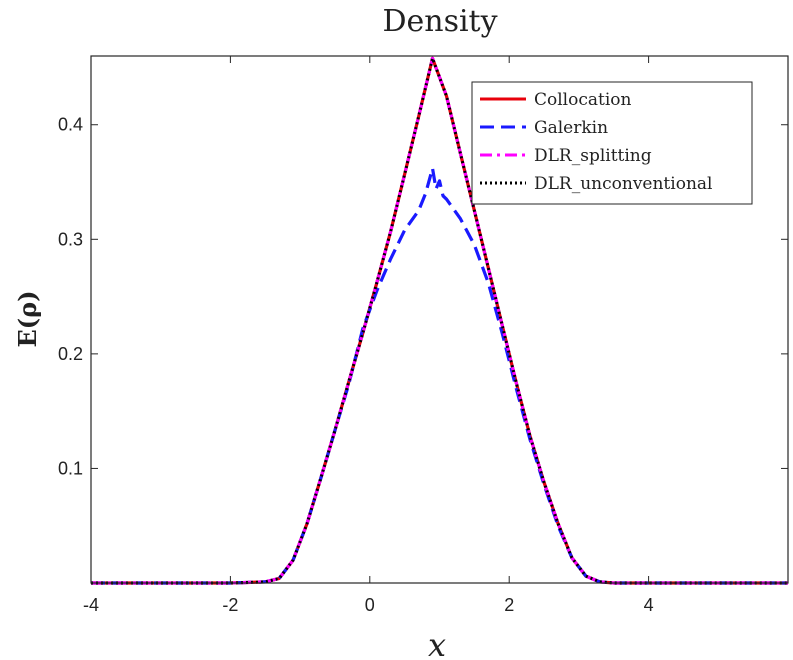 This screenshot has height=660, width=793. I want to click on y-tick-label: 0.4, so click(70, 125).